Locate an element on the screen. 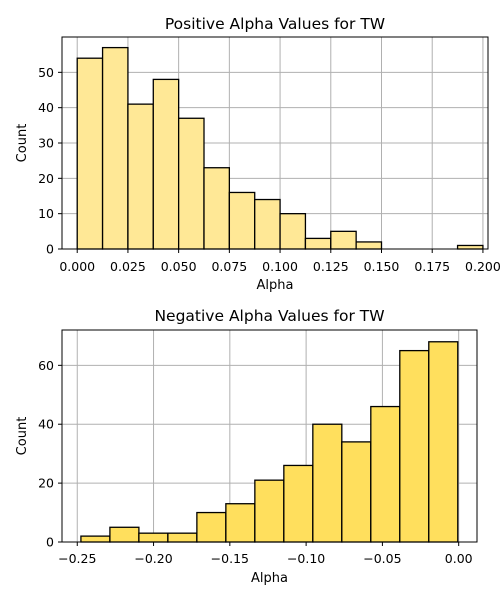 This screenshot has width=500, height=600. x-tick-label: −0.25 is located at coordinates (77, 558).